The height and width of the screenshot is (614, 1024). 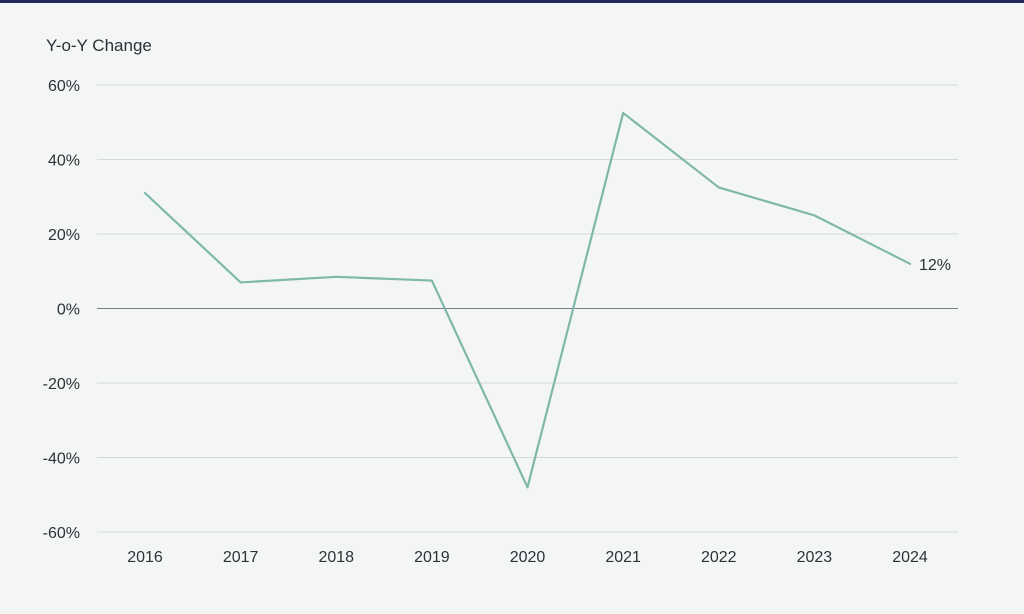 I want to click on y-axis-title: Y-o-Y Change, so click(x=99, y=45).